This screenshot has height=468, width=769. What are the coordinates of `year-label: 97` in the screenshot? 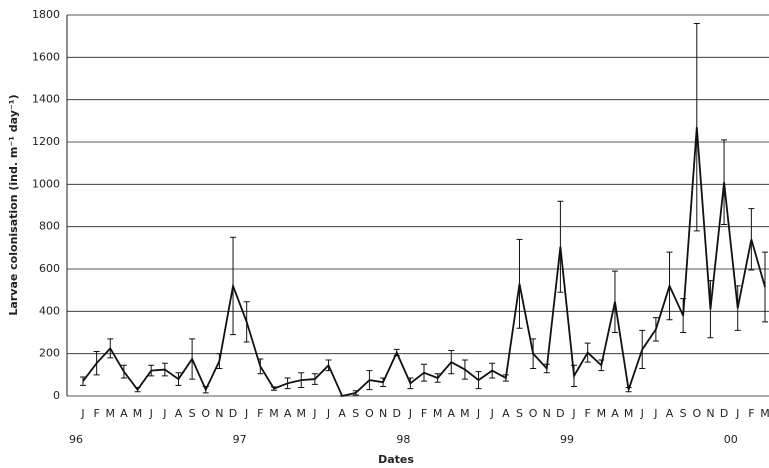 It's located at (240, 439).